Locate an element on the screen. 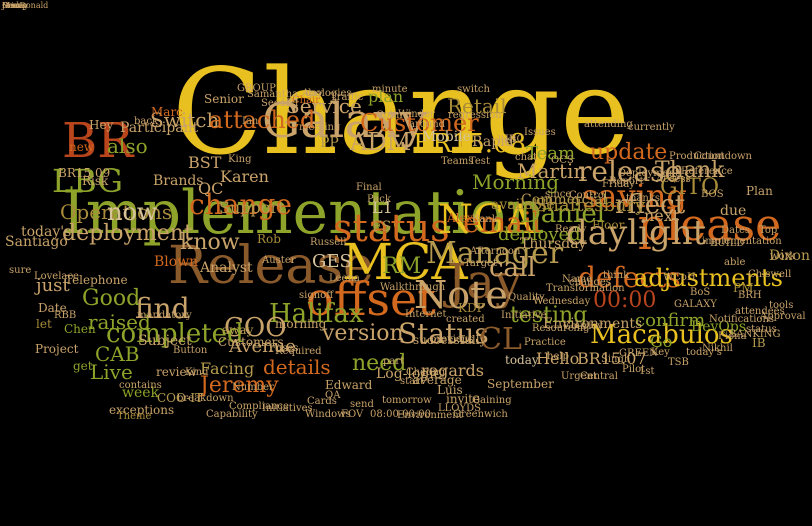 This screenshot has height=526, width=812. cloud-word: Second is located at coordinates (280, 103).